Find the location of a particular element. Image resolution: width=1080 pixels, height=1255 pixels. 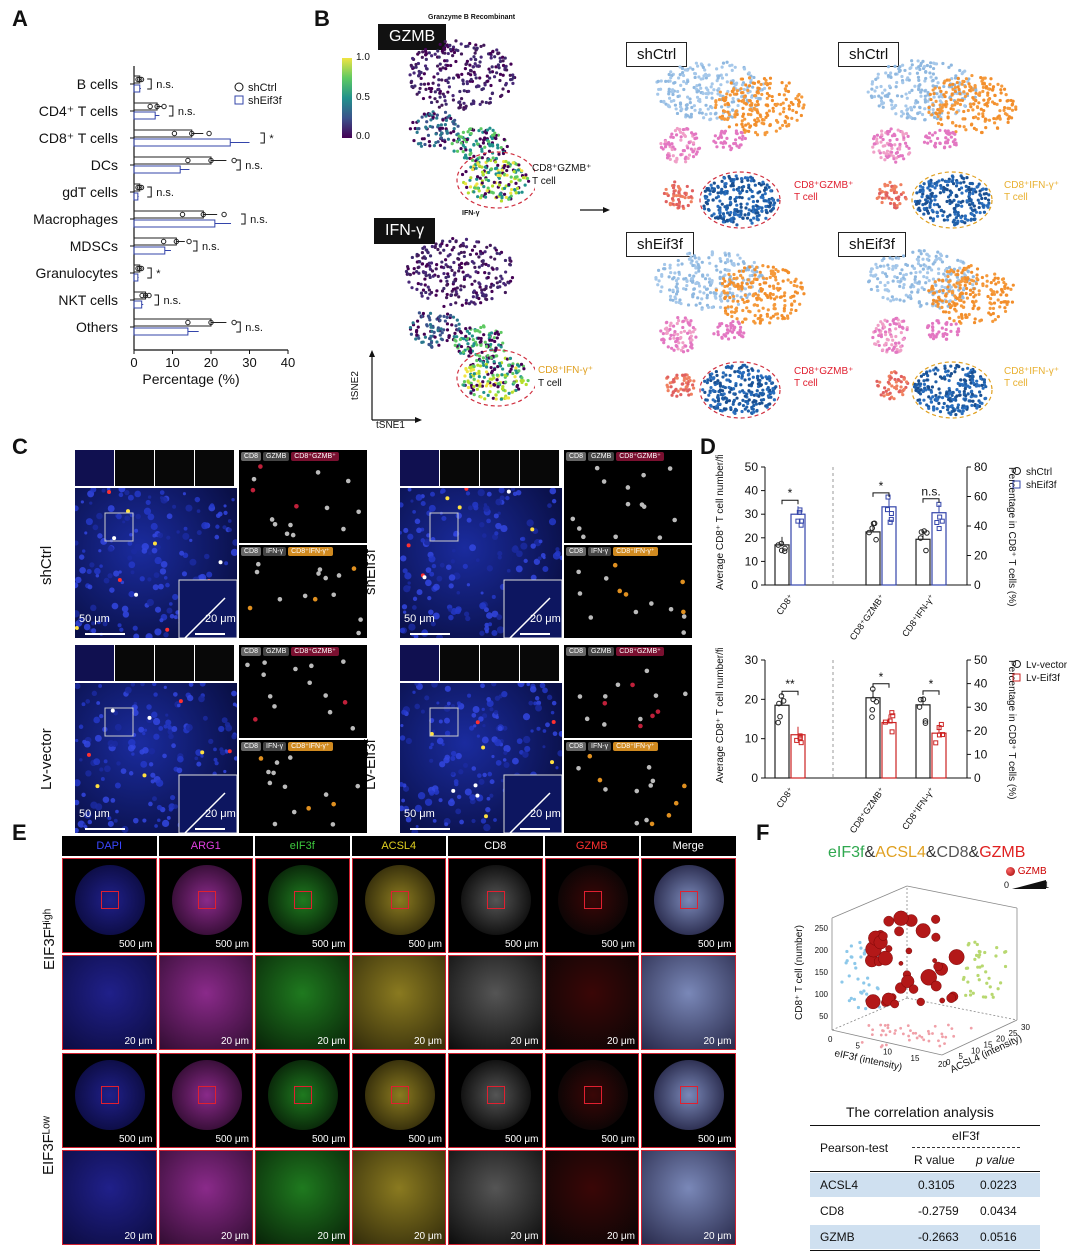

sig-label: * is located at coordinates (271, 139).